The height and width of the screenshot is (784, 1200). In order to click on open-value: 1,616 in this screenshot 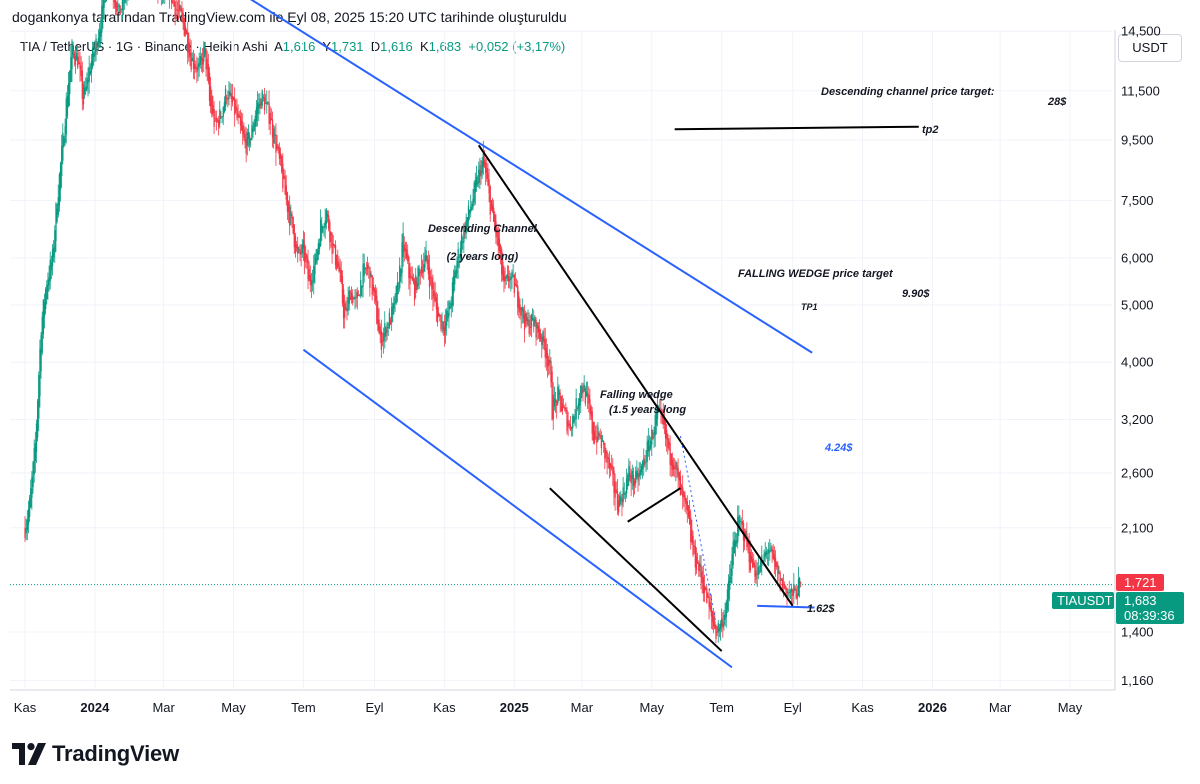, I will do `click(299, 46)`.